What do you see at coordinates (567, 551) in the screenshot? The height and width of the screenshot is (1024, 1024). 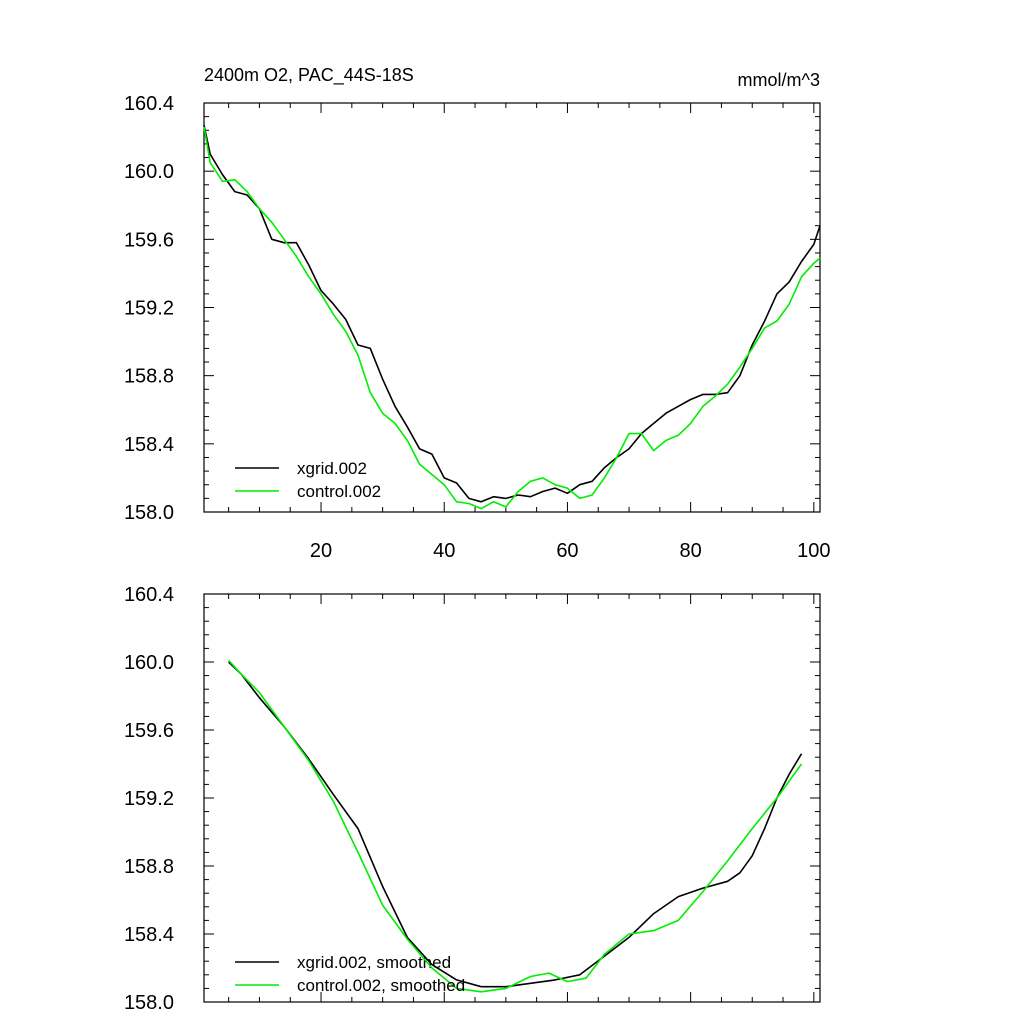 I see `x-tick-label: 60` at bounding box center [567, 551].